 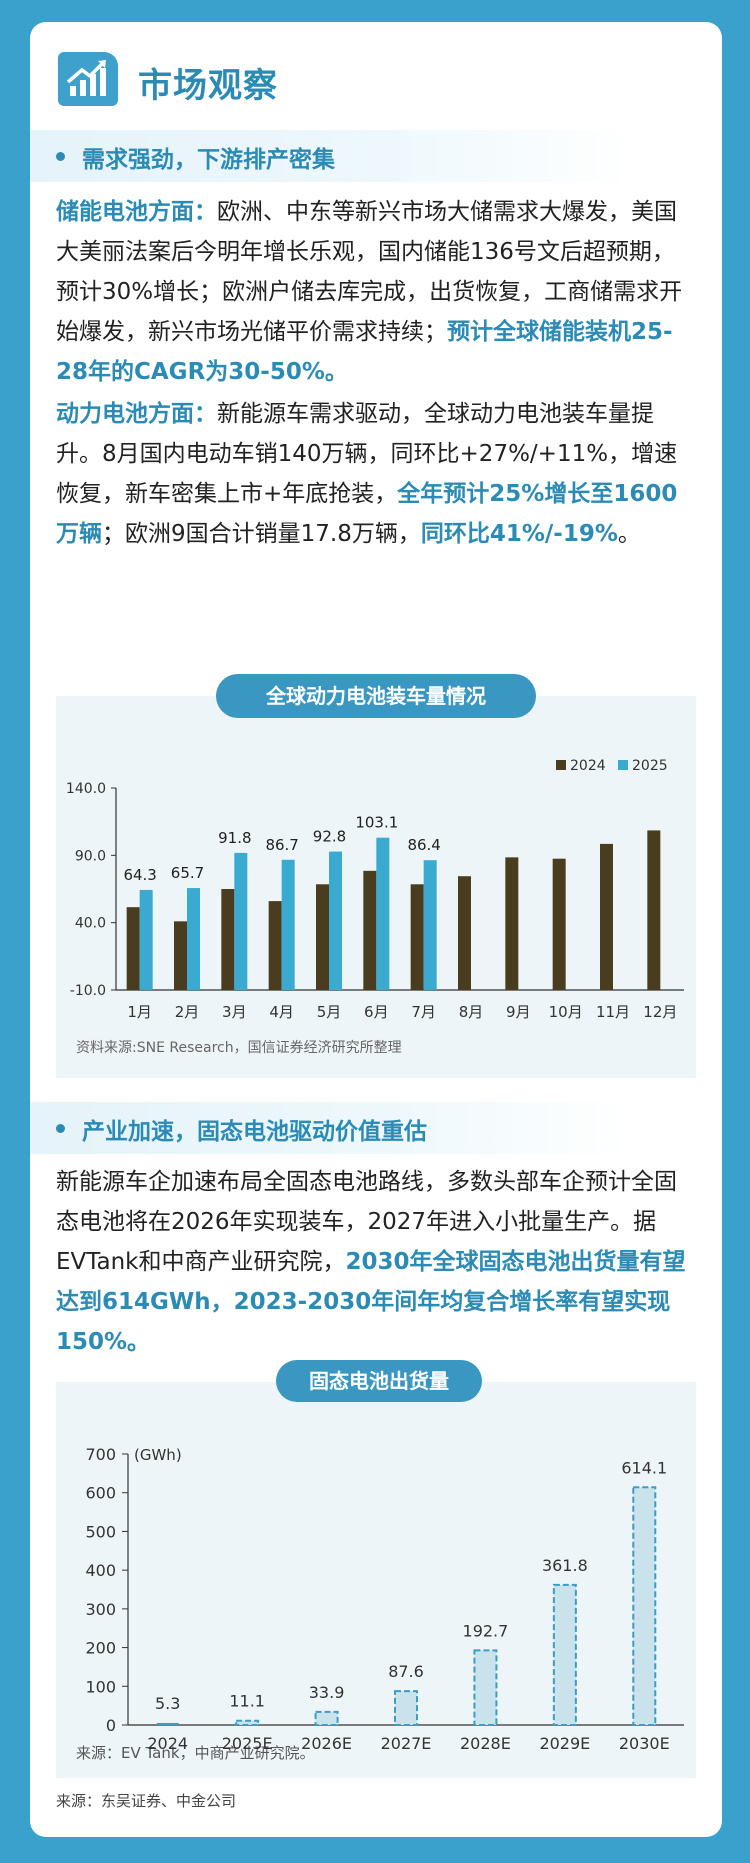 I want to click on chart1-data-label: 86.4, so click(x=423, y=845).